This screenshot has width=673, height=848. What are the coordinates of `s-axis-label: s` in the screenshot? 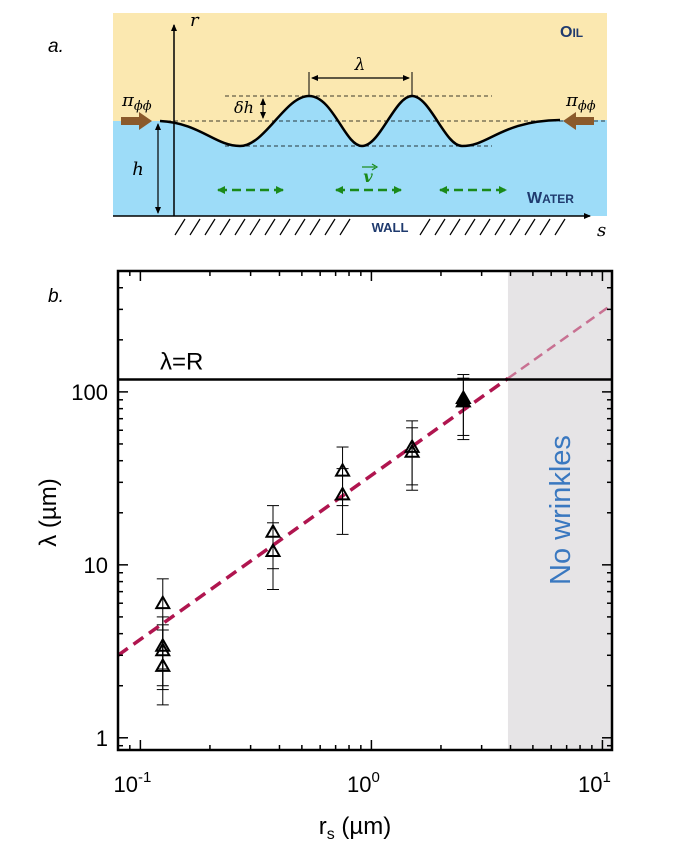 It's located at (601, 230).